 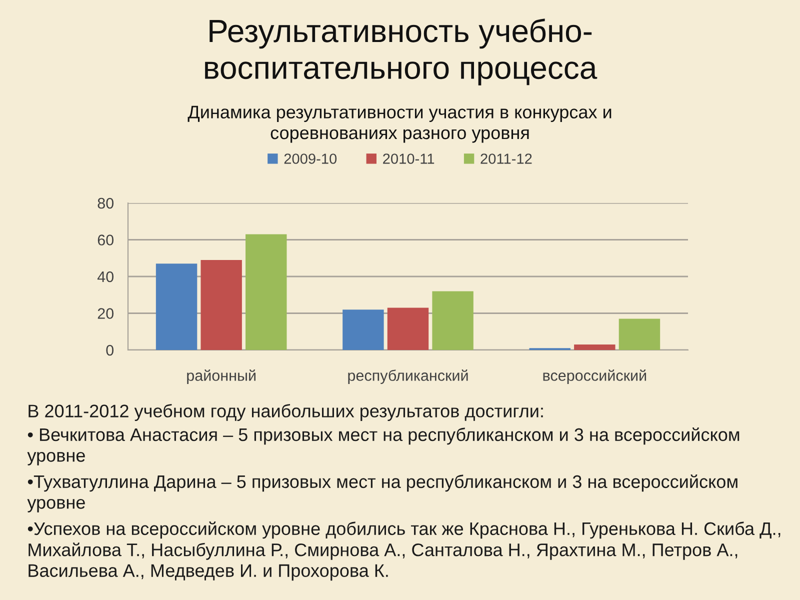 I want to click on y-tick-label: 0, so click(x=110, y=350).